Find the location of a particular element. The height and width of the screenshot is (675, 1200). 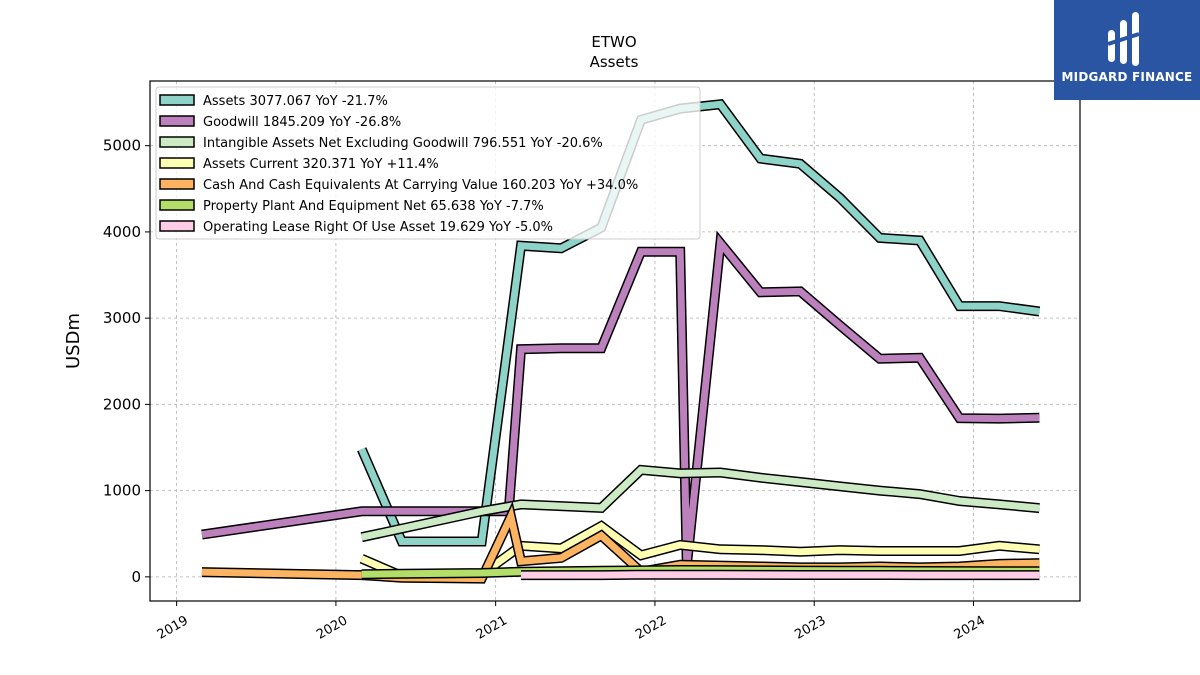

y-axis-label: USDm is located at coordinates (73, 341).